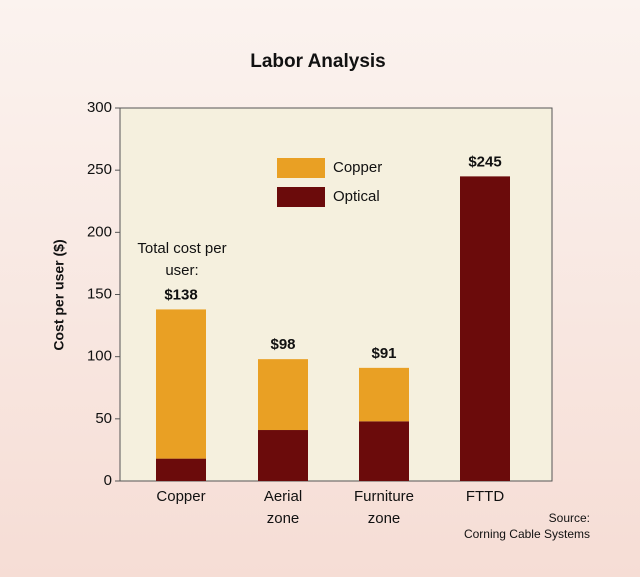 This screenshot has height=577, width=640. Describe the element at coordinates (356, 196) in the screenshot. I see `legend-label: Optical` at that location.